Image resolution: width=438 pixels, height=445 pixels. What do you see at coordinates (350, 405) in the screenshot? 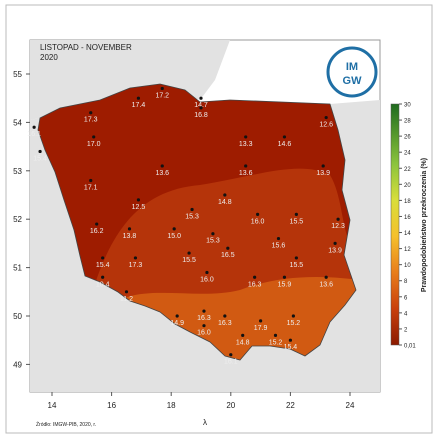
I see `x-tick-label: 24` at bounding box center [350, 405].